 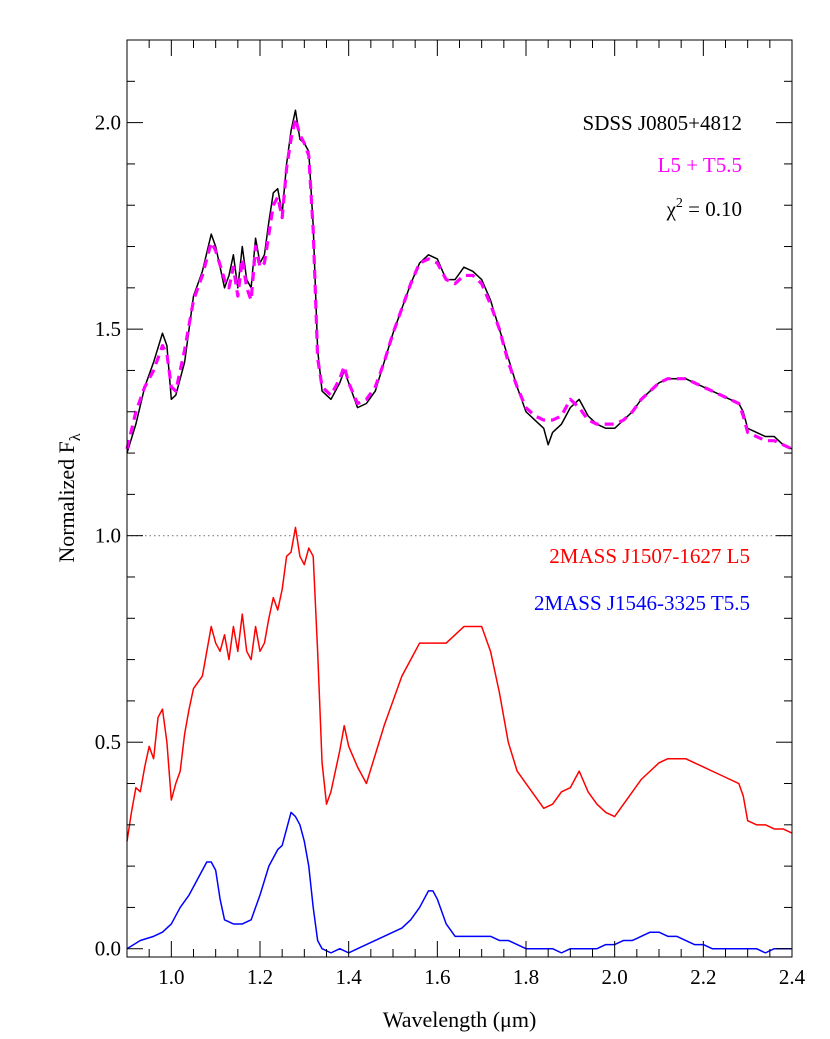 What do you see at coordinates (260, 977) in the screenshot?
I see `x-tick-label: 1.2` at bounding box center [260, 977].